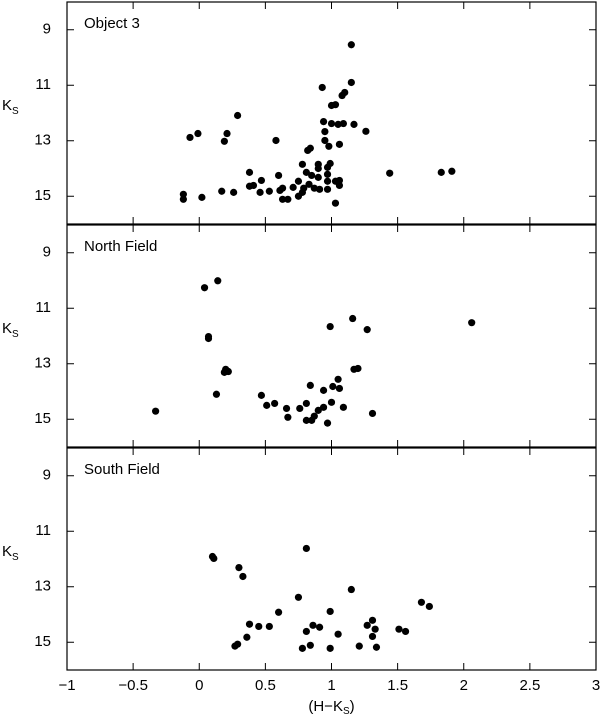 The width and height of the screenshot is (600, 726). What do you see at coordinates (122, 469) in the screenshot?
I see `panel-title: South Field` at bounding box center [122, 469].